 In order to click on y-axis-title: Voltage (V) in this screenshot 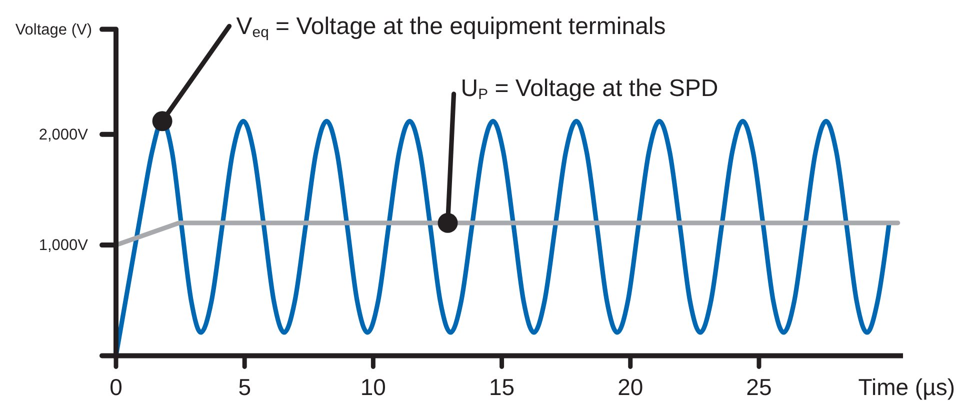, I will do `click(53, 29)`.